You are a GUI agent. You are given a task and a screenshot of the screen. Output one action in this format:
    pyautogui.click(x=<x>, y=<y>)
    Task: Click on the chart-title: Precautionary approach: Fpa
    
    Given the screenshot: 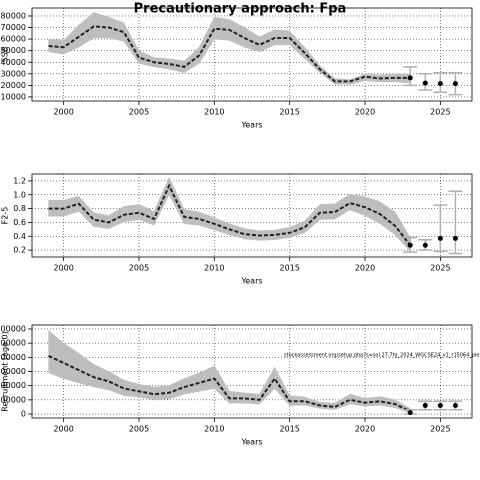 What is the action you would take?
    pyautogui.click(x=240, y=9)
    